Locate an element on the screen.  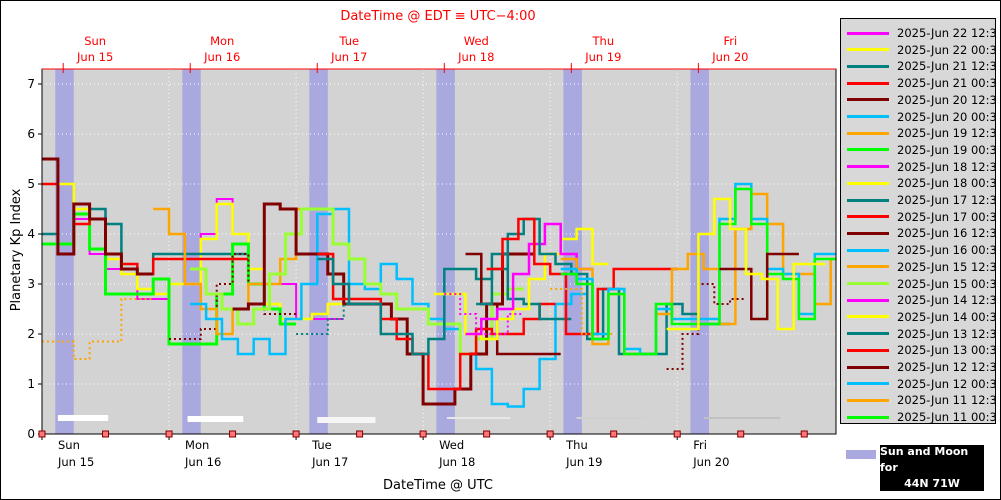
x-axis-label: DateTime @ UTC is located at coordinates (438, 485).